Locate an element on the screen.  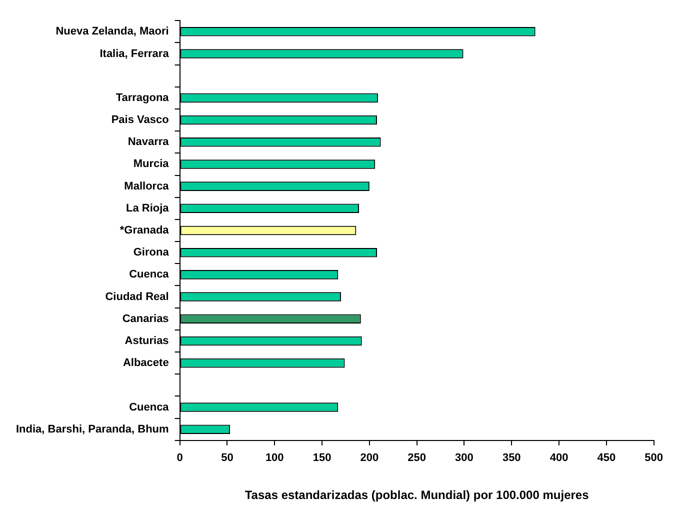
y-tick-label: *Granada is located at coordinates (145, 230).